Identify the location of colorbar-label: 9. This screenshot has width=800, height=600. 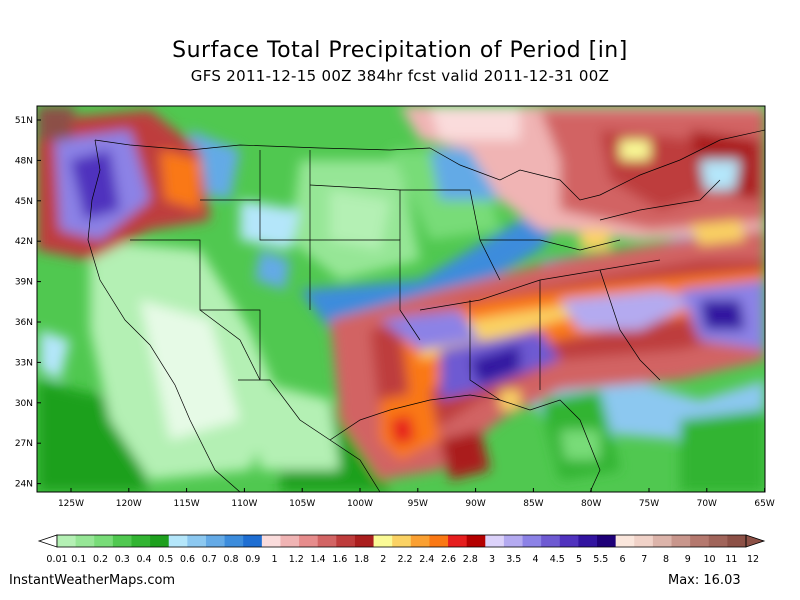
(688, 559).